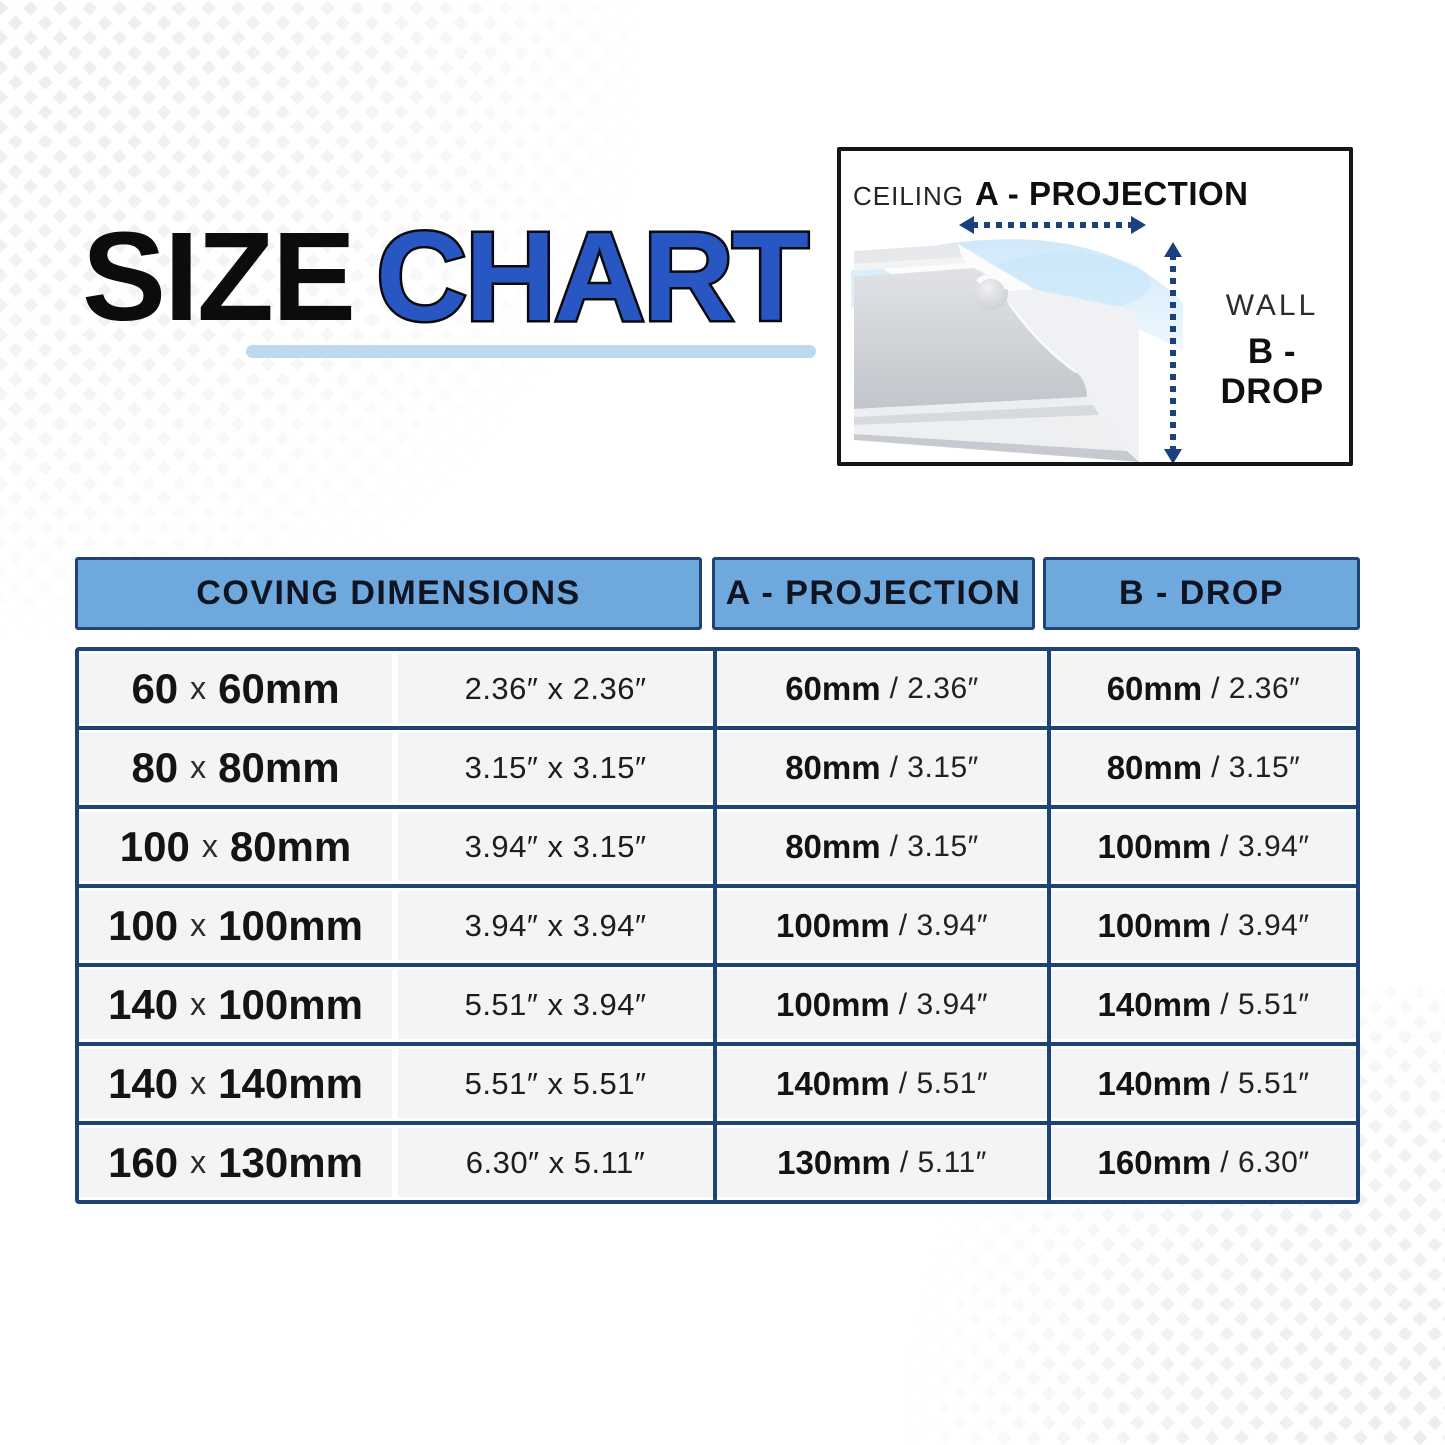  What do you see at coordinates (943, 1083) in the screenshot?
I see `projection-inches: / 5.51″` at bounding box center [943, 1083].